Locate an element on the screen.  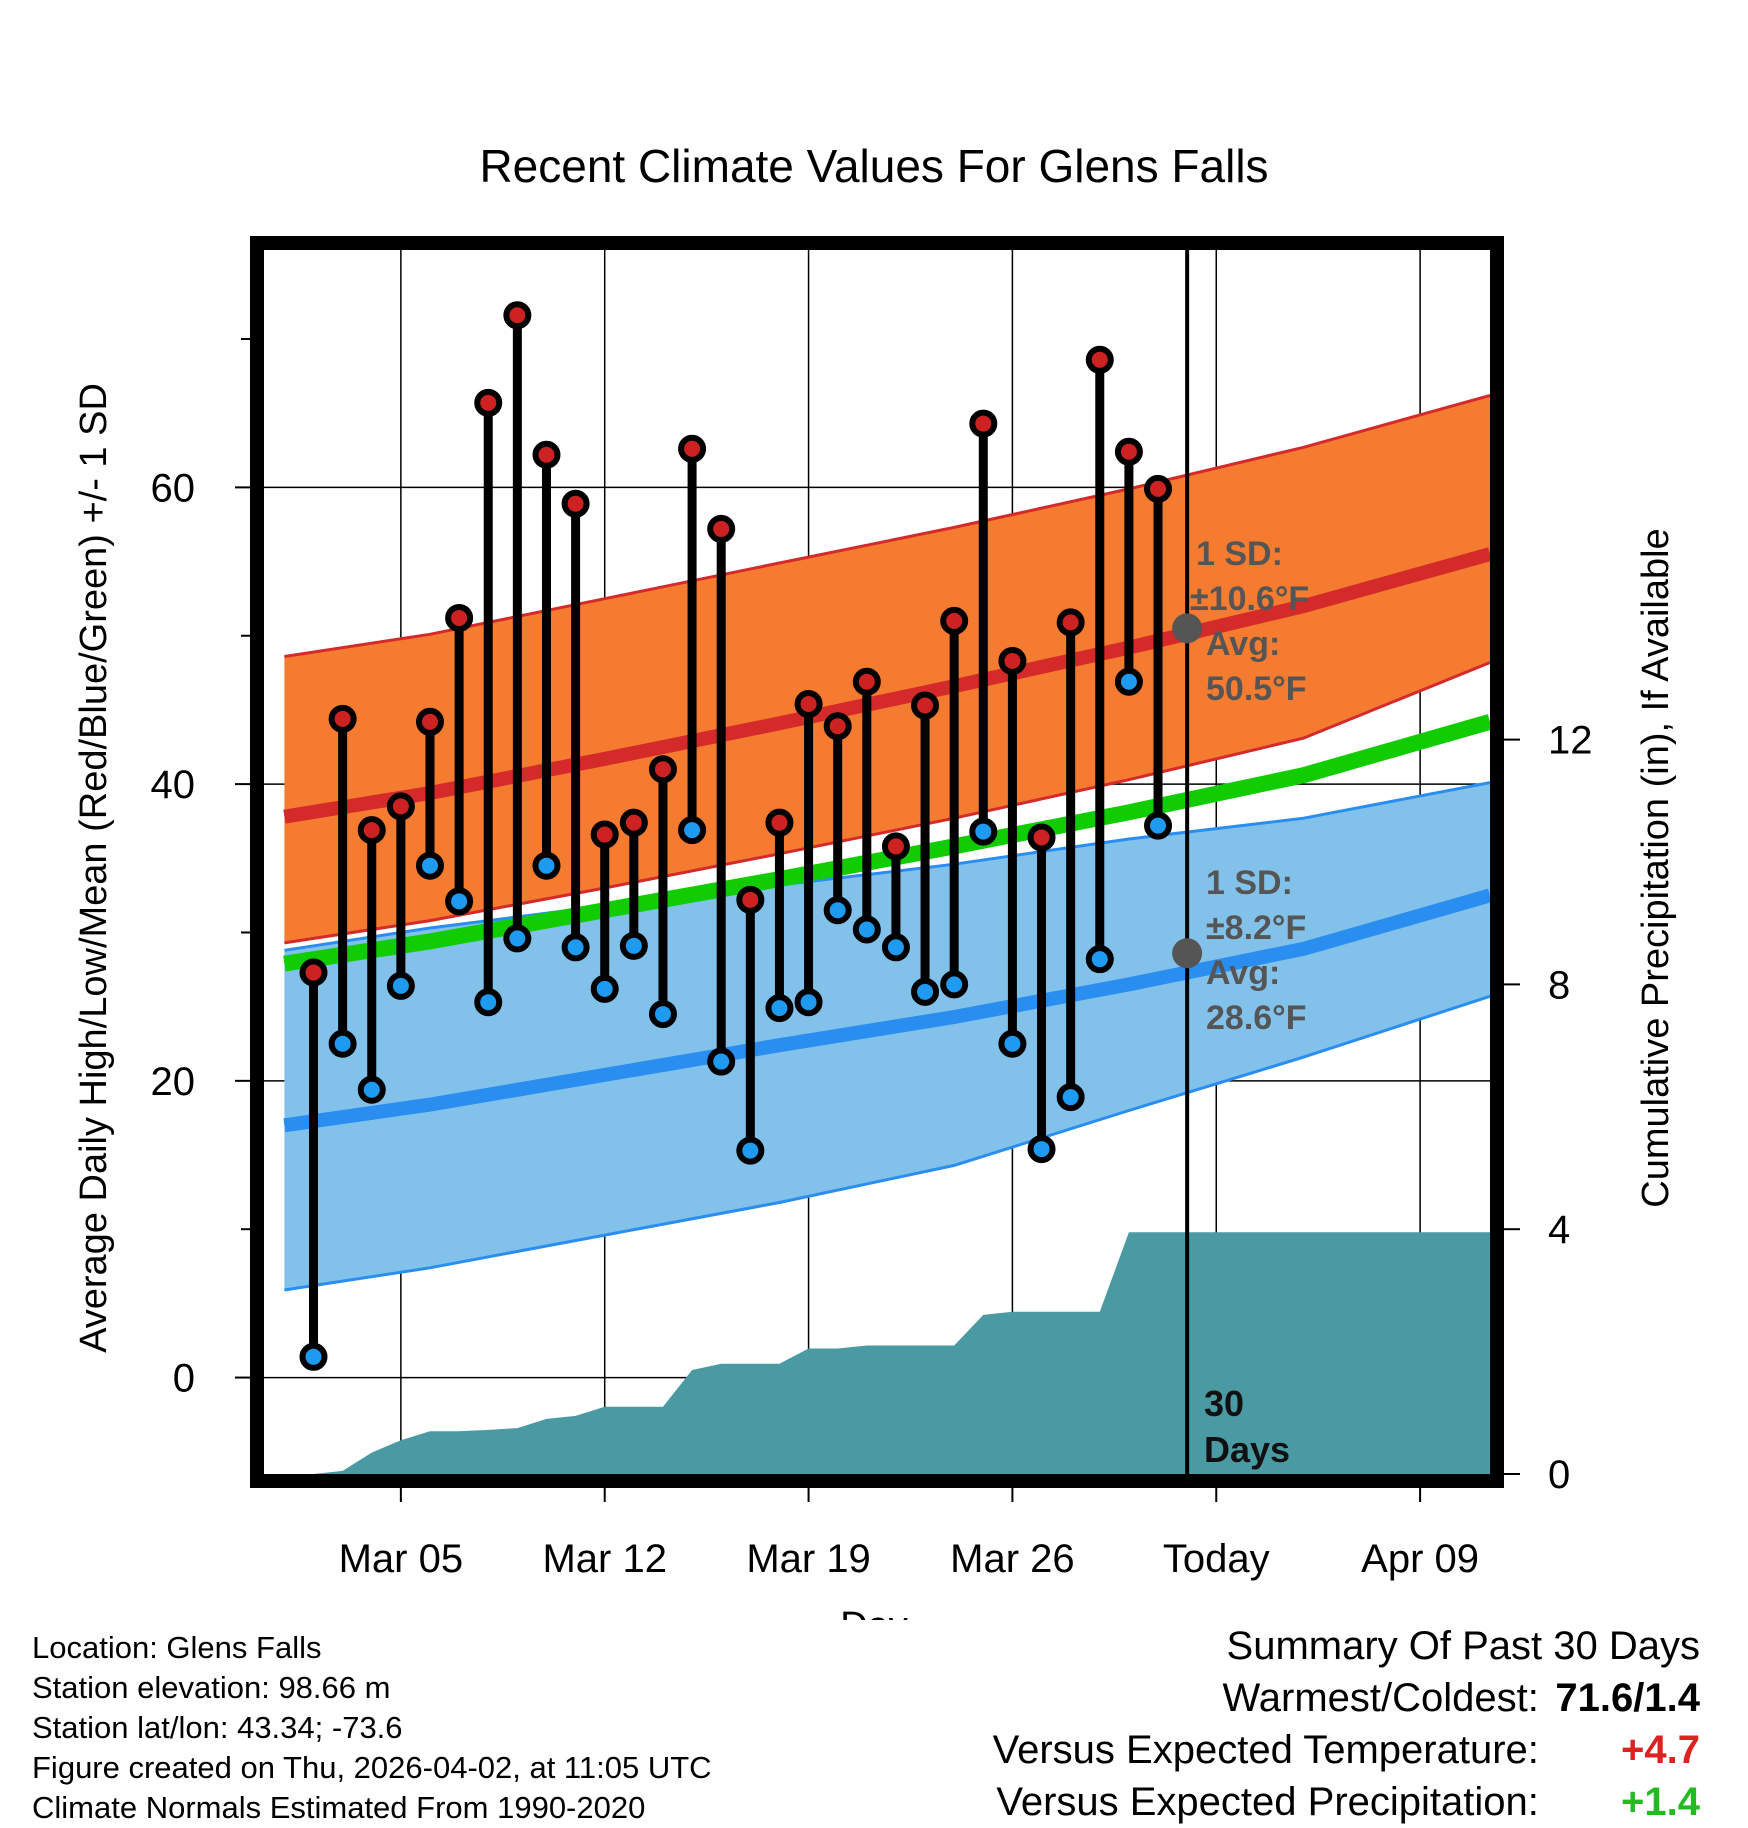
low-sd-label: 1 SD: is located at coordinates (1249, 883).